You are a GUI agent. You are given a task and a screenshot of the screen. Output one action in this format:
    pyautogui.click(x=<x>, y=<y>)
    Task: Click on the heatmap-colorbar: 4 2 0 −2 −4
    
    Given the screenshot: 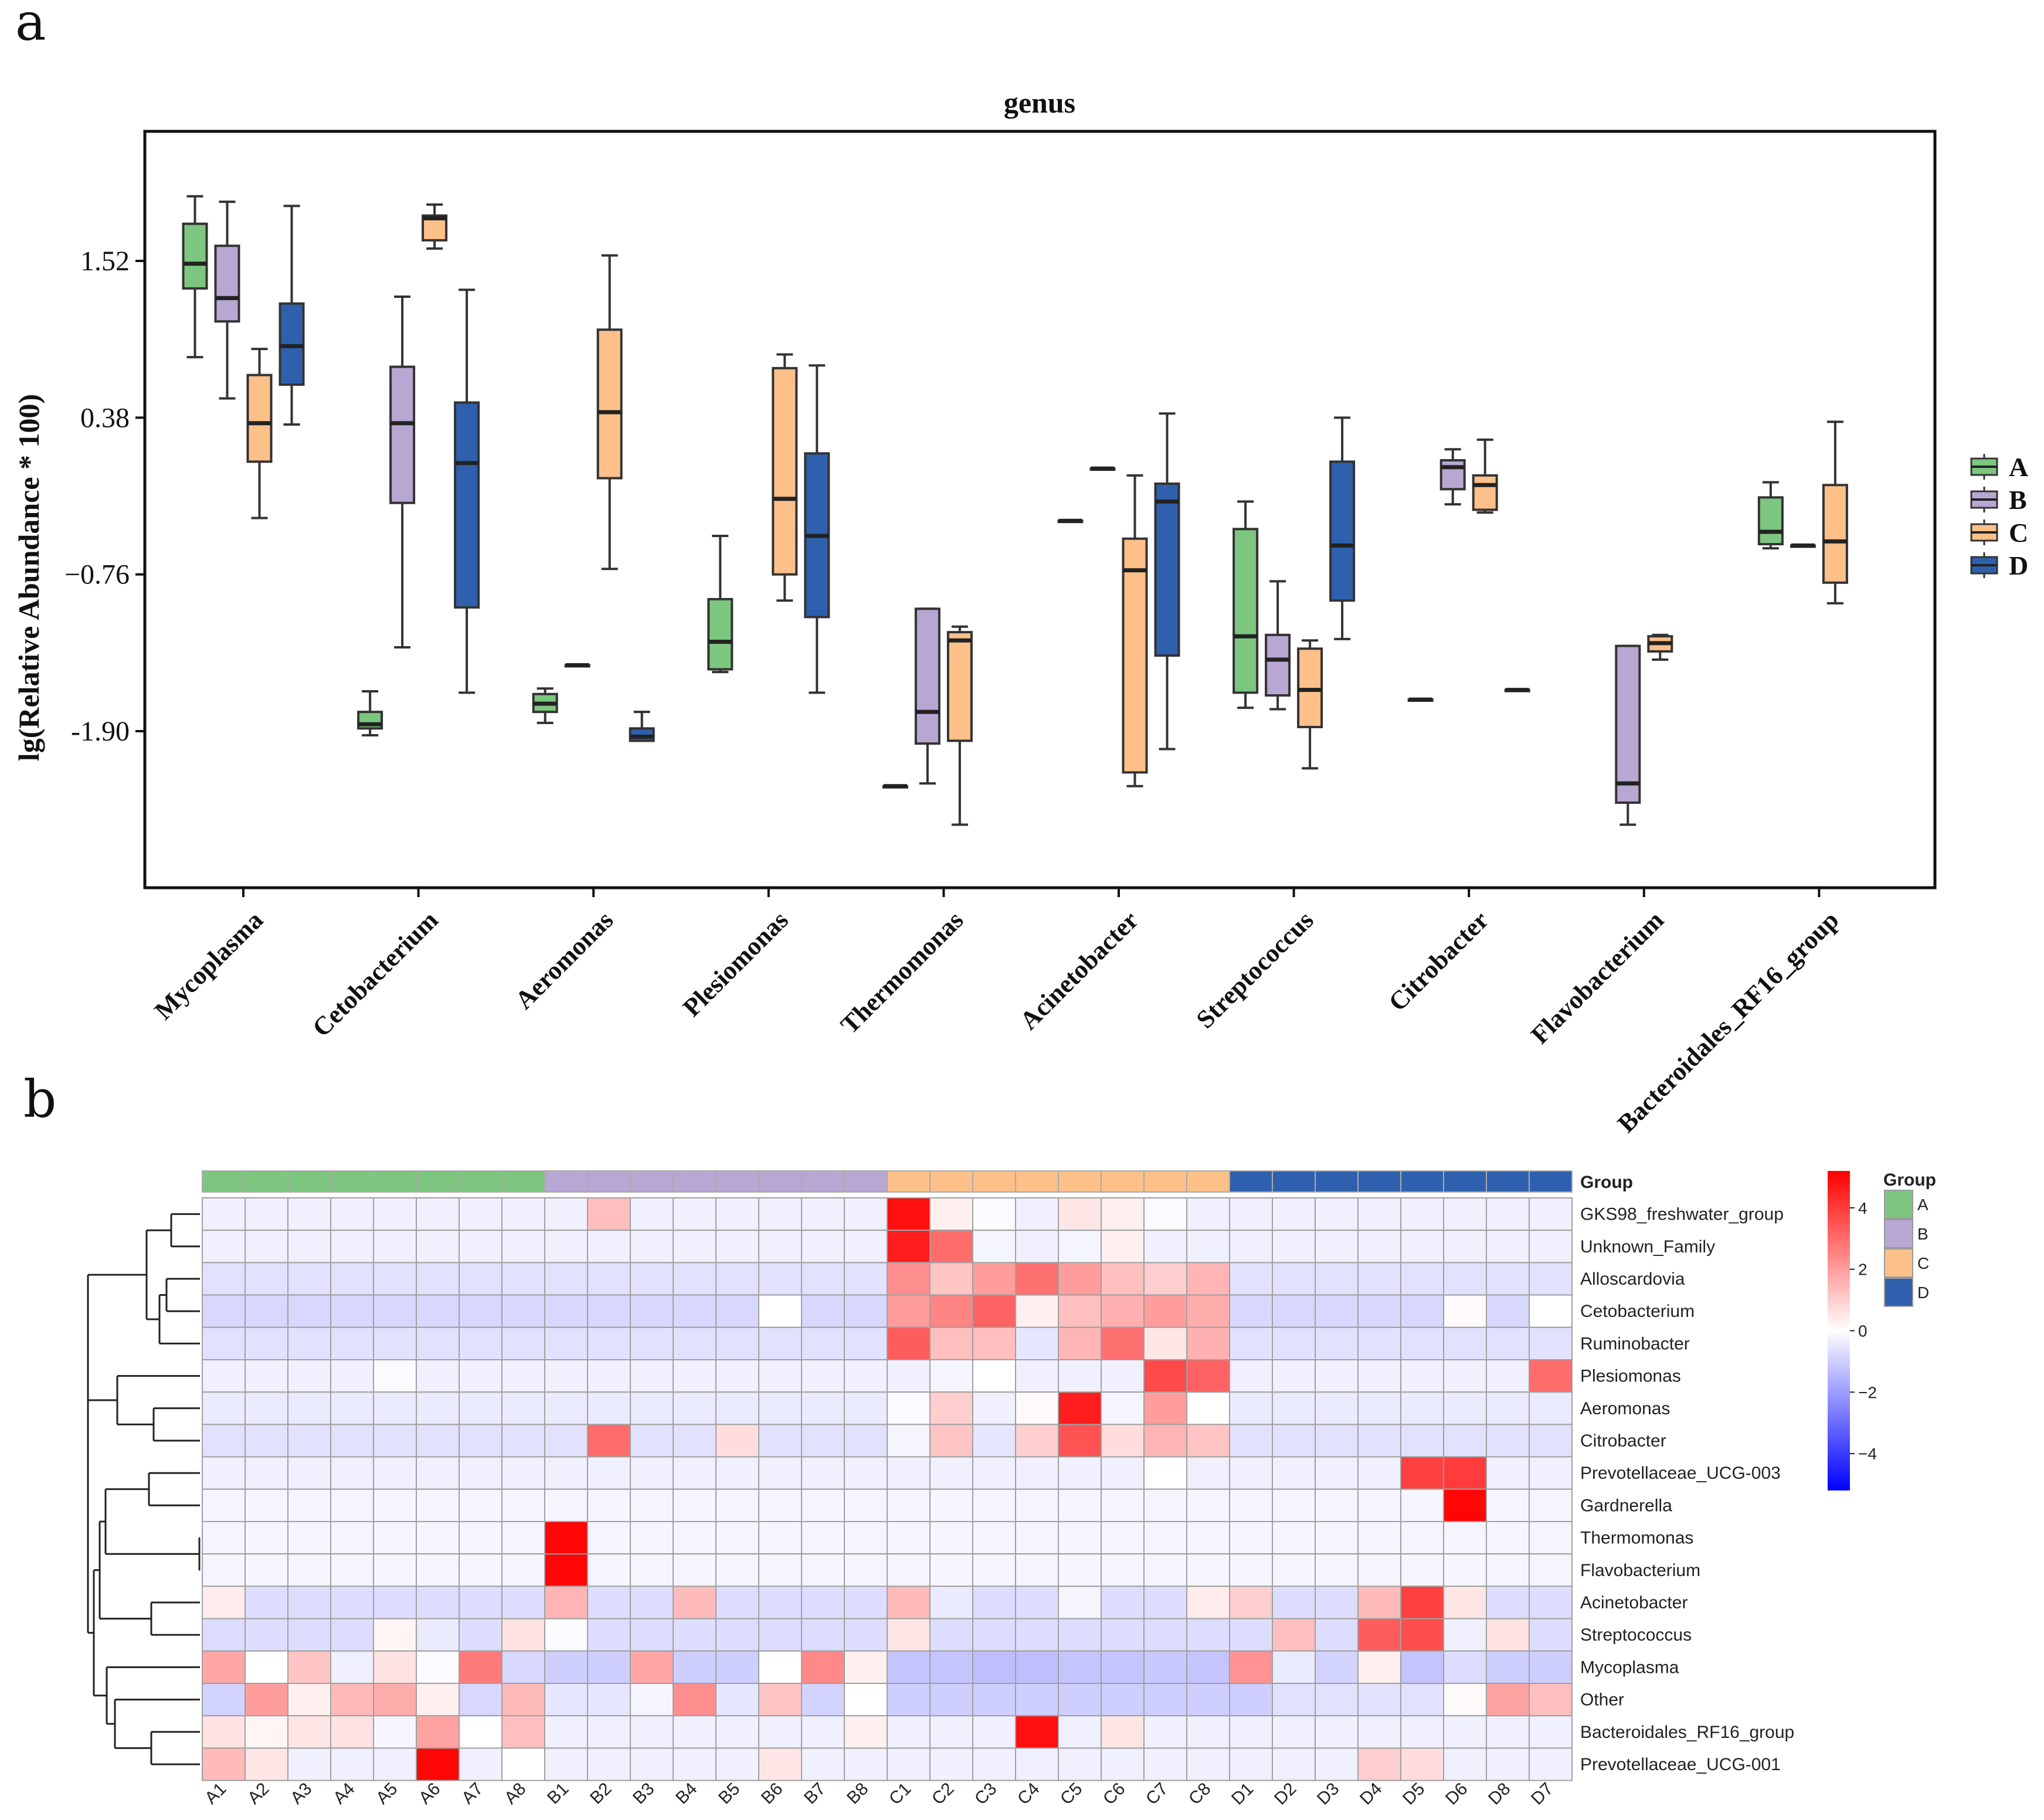 What is the action you would take?
    pyautogui.click(x=1852, y=1330)
    